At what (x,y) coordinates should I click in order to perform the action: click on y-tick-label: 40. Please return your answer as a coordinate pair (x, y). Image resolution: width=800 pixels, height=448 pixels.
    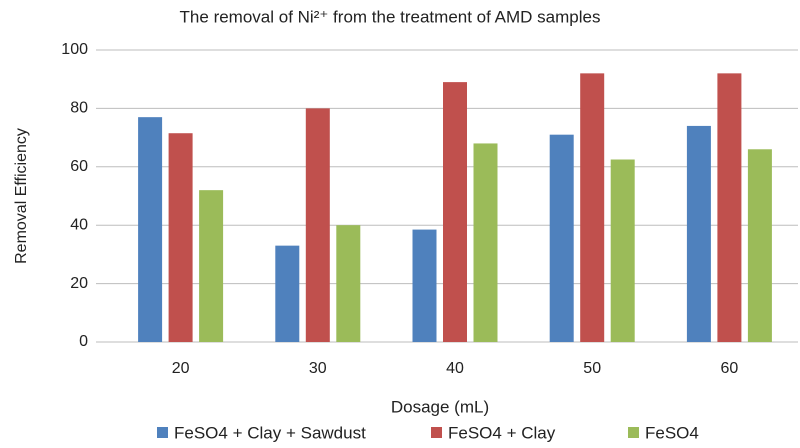
    Looking at the image, I should click on (79, 224).